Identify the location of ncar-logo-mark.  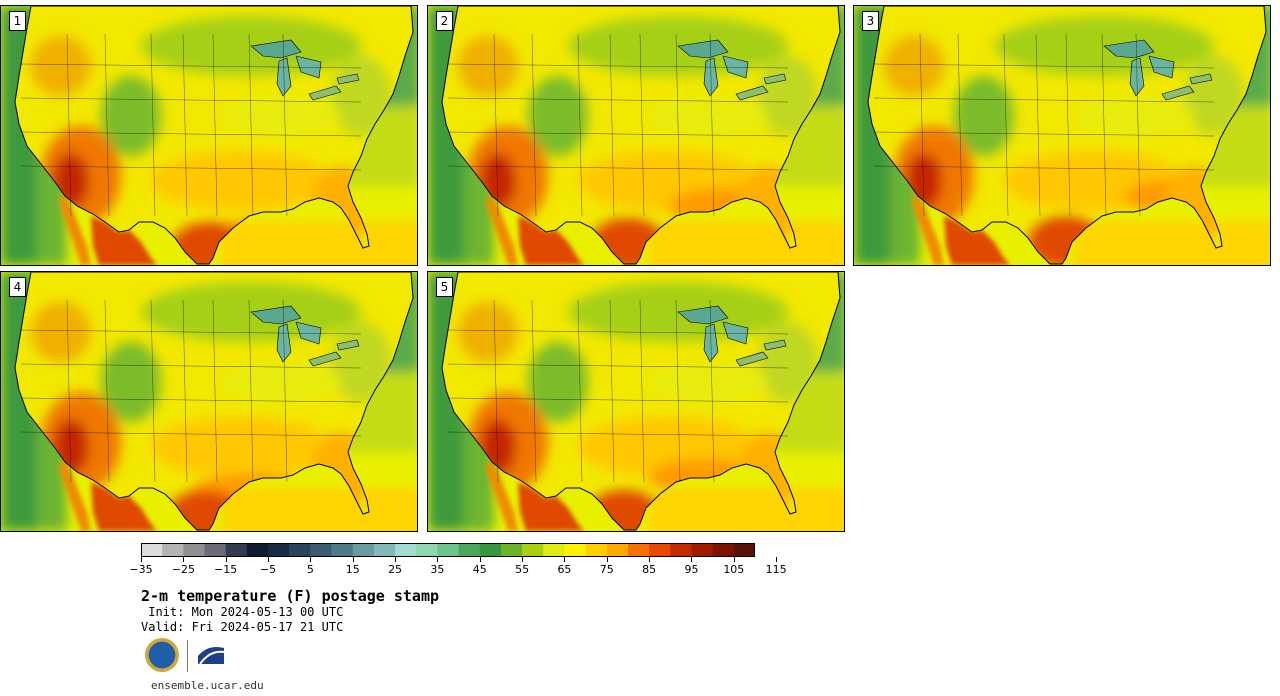
(211, 655).